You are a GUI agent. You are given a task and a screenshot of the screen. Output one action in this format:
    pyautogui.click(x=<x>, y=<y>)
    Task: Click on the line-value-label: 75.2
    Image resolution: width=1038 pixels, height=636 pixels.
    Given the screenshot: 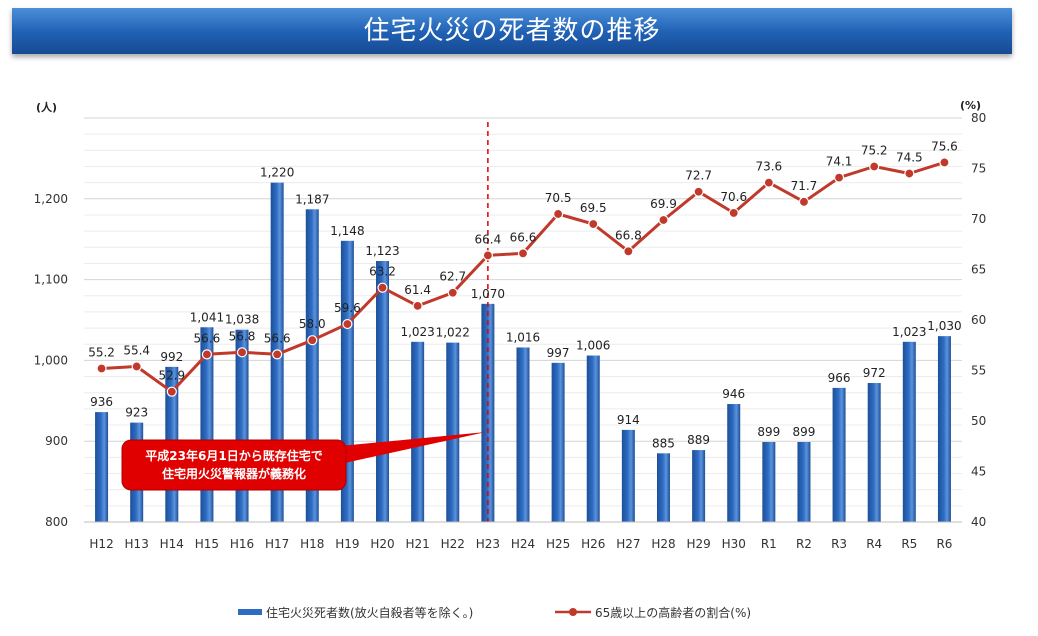 What is the action you would take?
    pyautogui.click(x=874, y=150)
    